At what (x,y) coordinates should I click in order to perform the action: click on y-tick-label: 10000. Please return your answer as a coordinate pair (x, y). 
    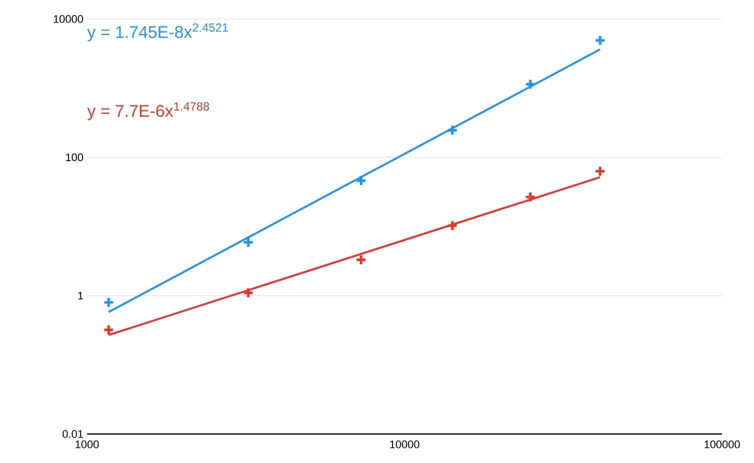
    Looking at the image, I should click on (69, 19).